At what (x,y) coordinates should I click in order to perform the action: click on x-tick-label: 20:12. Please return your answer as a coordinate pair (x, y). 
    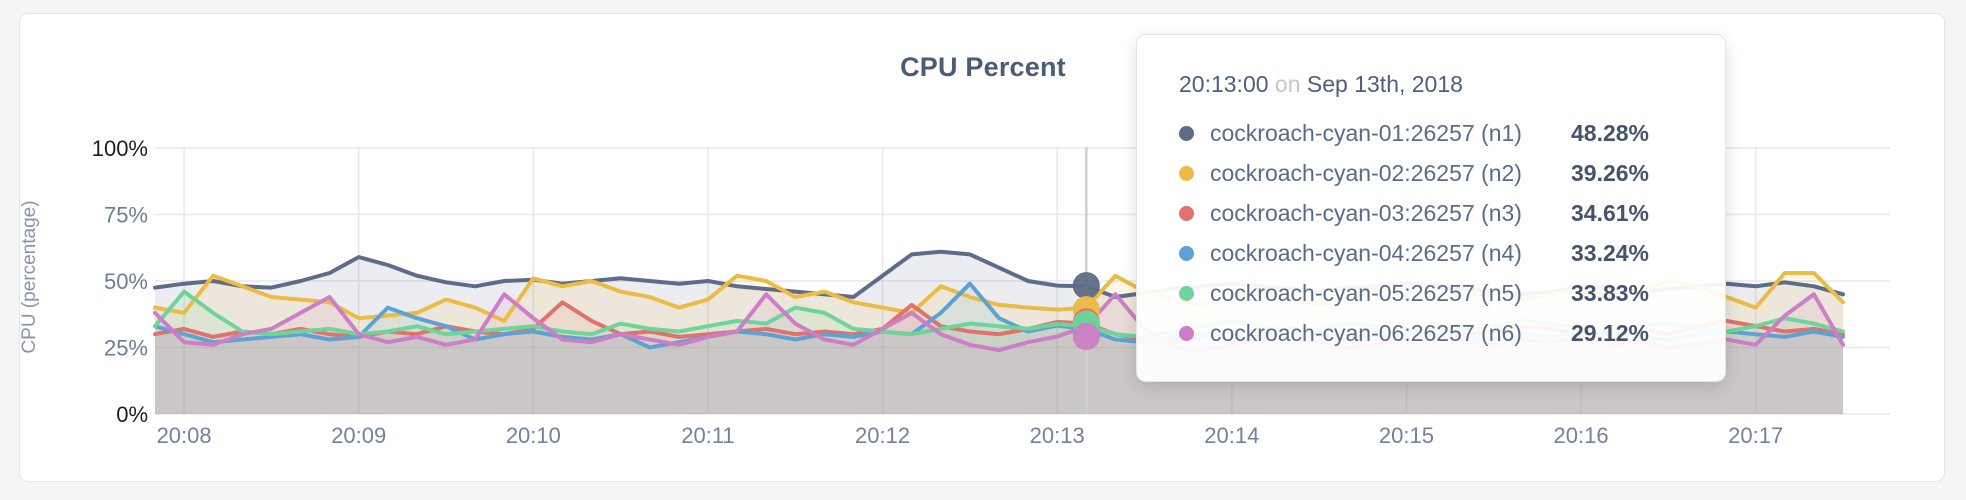
    Looking at the image, I should click on (882, 435).